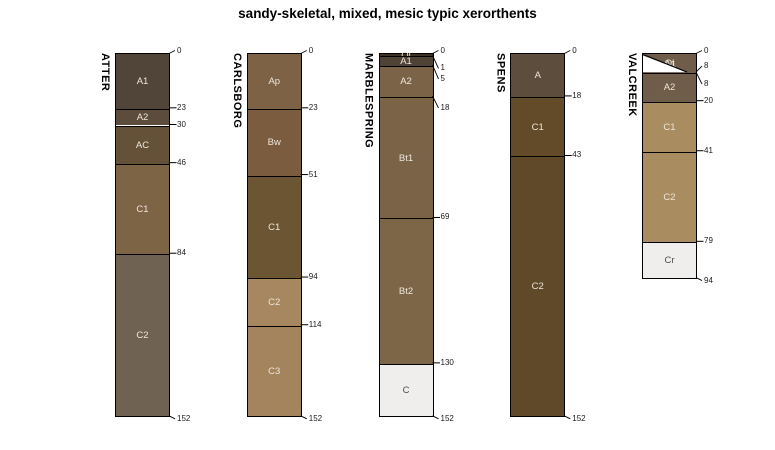  I want to click on soil-horizon: Ap, so click(274, 81).